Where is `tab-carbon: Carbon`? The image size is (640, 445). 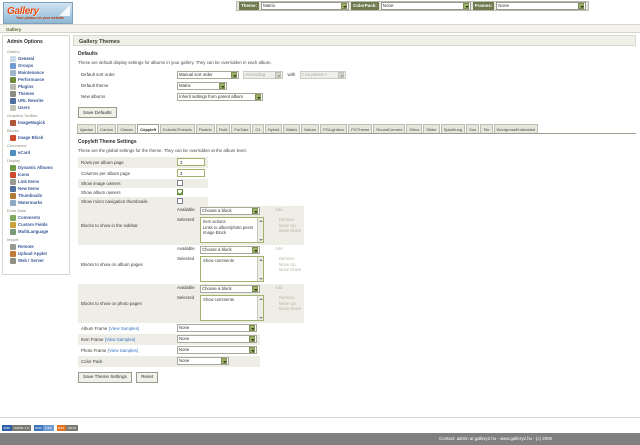
tab-carbon: Carbon is located at coordinates (107, 128).